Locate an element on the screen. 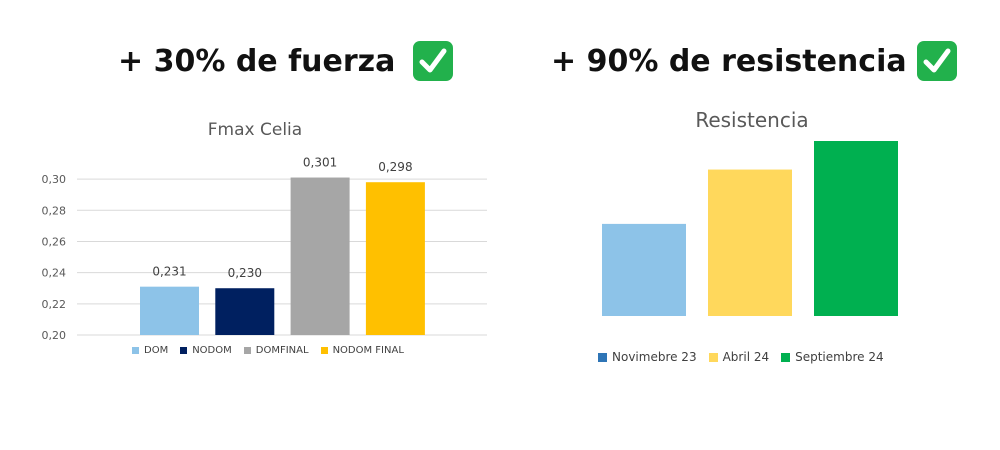 The height and width of the screenshot is (450, 1000). legend-item: DOM is located at coordinates (150, 350).